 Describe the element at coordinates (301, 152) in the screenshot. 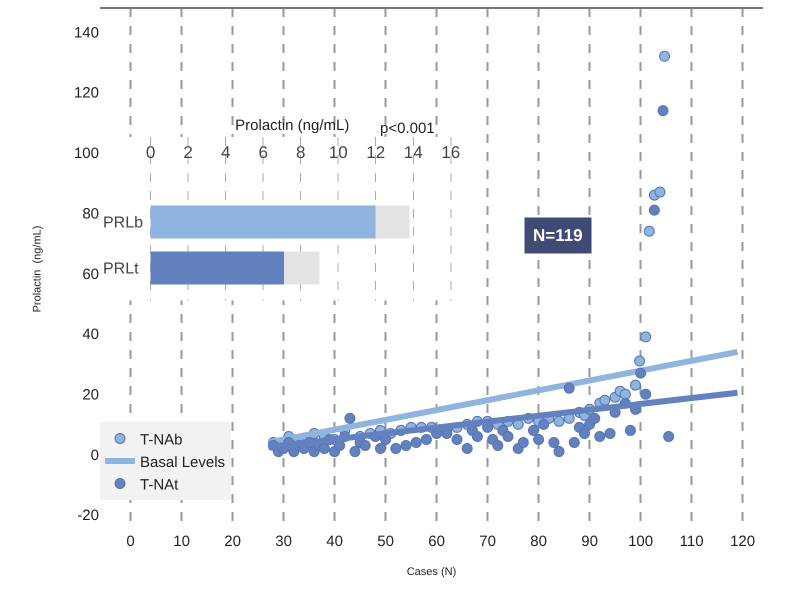

I see `x-tick-label: 8` at that location.